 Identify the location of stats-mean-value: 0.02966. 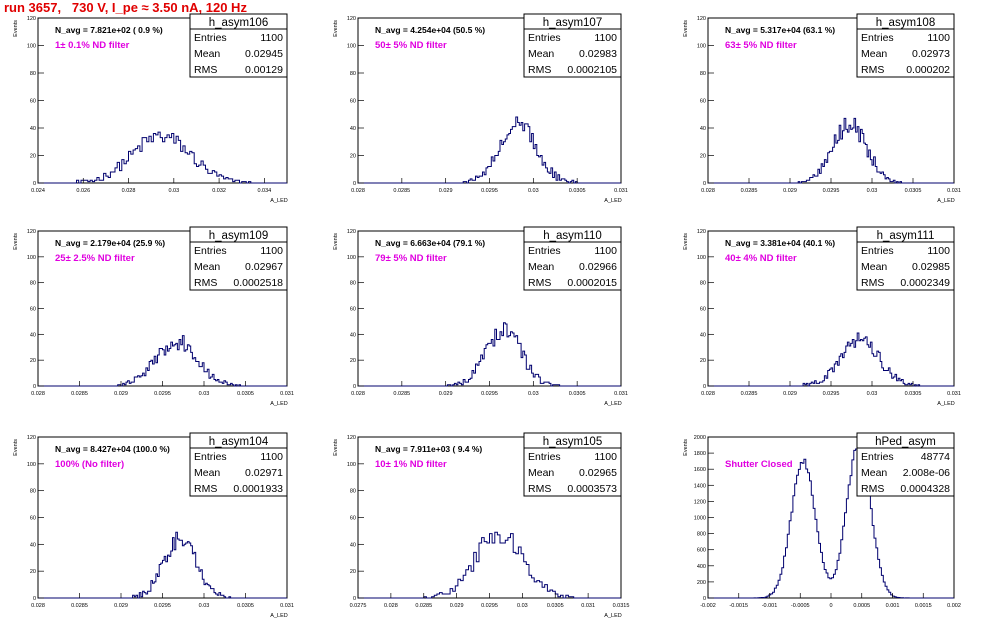
(598, 267).